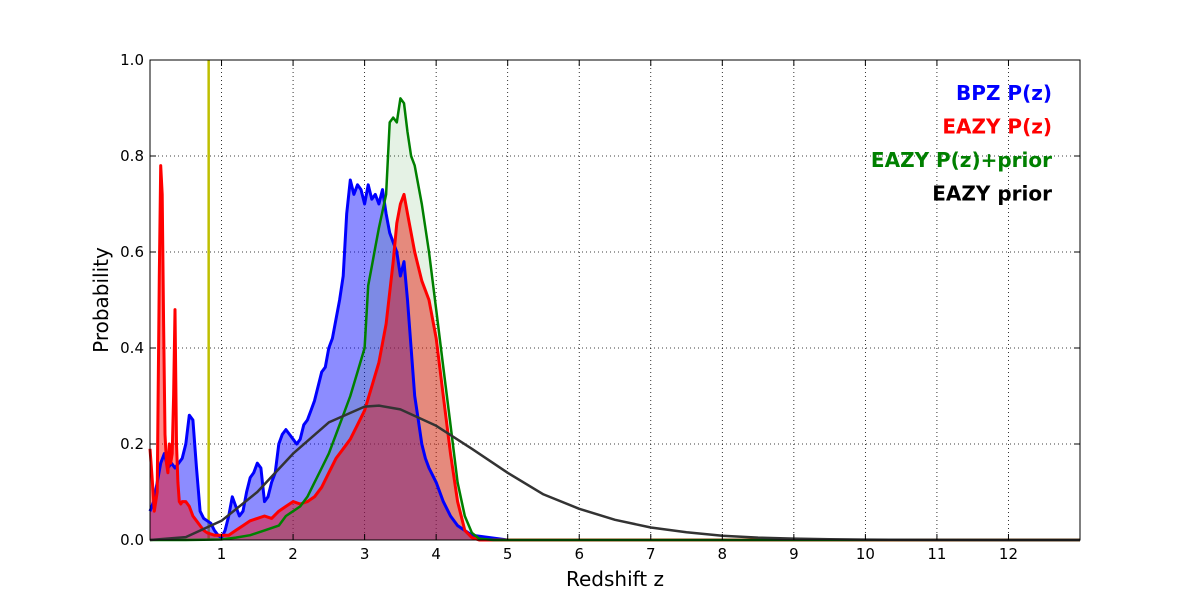  I want to click on x-tick-label: 2, so click(293, 554).